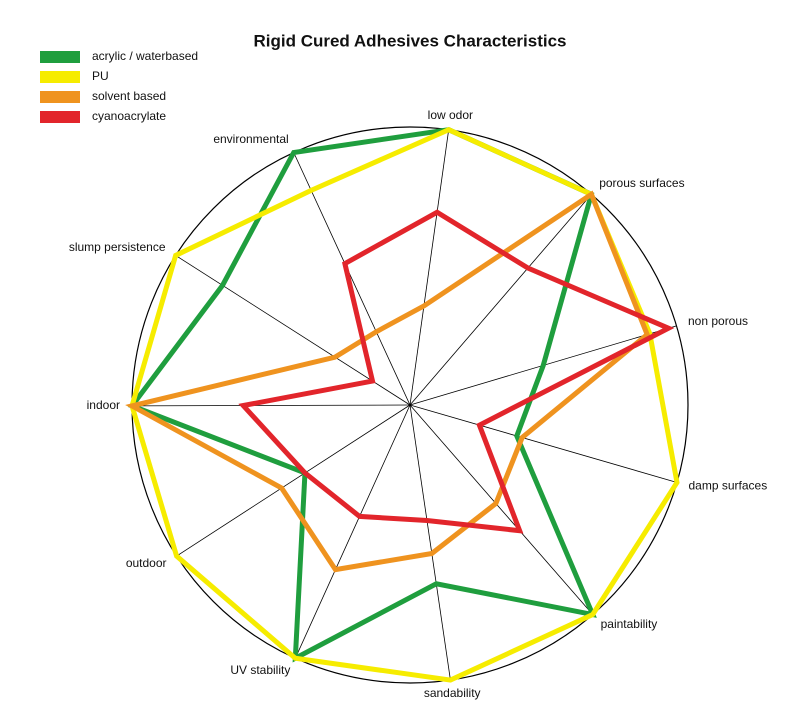 This screenshot has height=726, width=800. Describe the element at coordinates (728, 486) in the screenshot. I see `axis-label: damp surfaces` at that location.